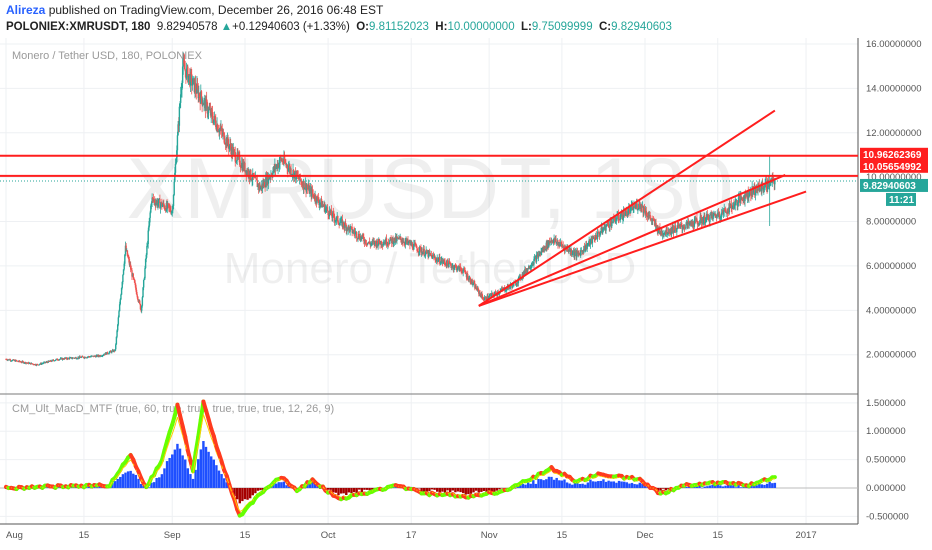 Image resolution: width=932 pixels, height=550 pixels. What do you see at coordinates (78, 27) in the screenshot?
I see `symbol-name: POLONIEX:XMRUSDT, 180` at bounding box center [78, 27].